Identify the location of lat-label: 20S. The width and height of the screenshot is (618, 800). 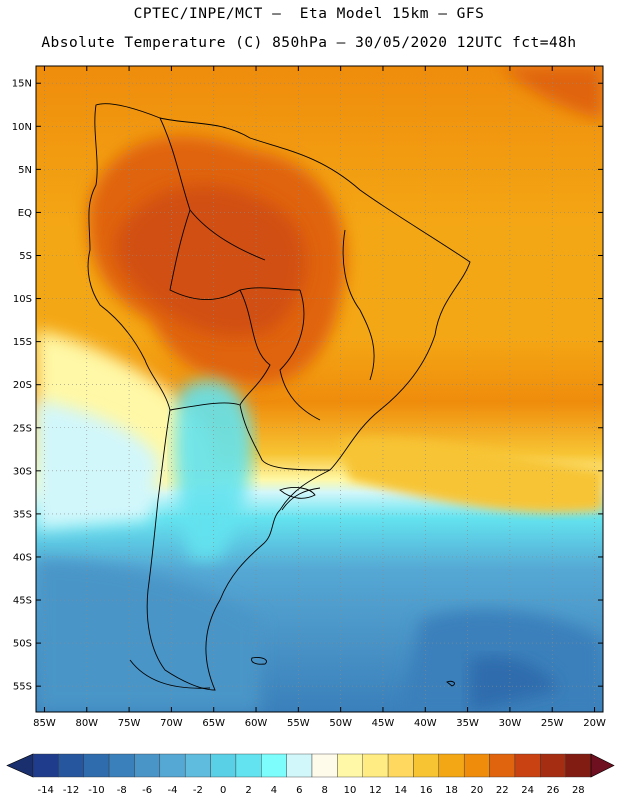
(22, 385).